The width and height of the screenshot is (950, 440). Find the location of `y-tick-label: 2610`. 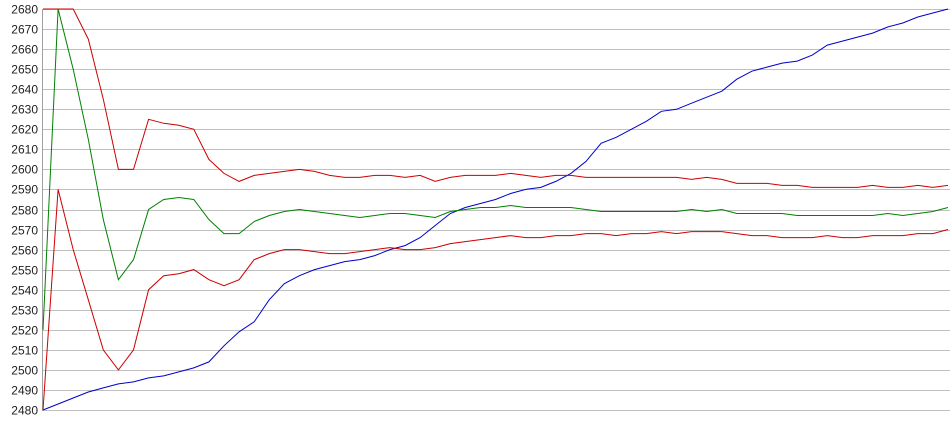

y-tick-label: 2610 is located at coordinates (24, 150).